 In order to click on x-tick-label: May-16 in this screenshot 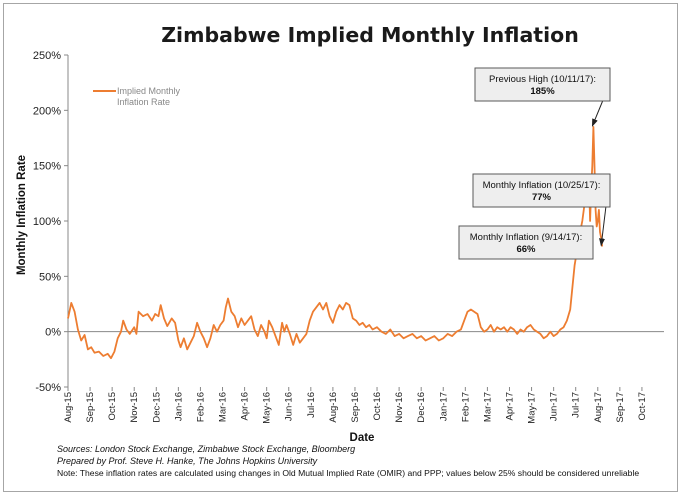, I will do `click(267, 408)`.